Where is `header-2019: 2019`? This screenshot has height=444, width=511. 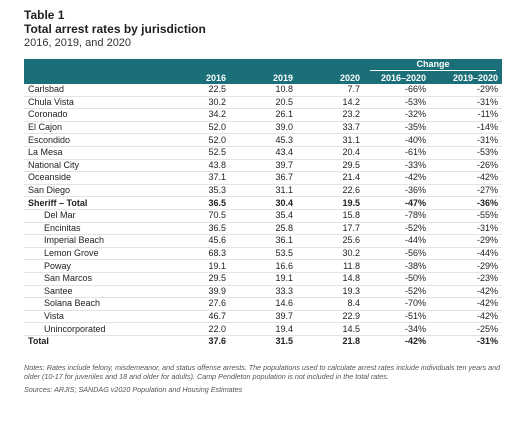
header-2019: 2019 is located at coordinates (263, 77).